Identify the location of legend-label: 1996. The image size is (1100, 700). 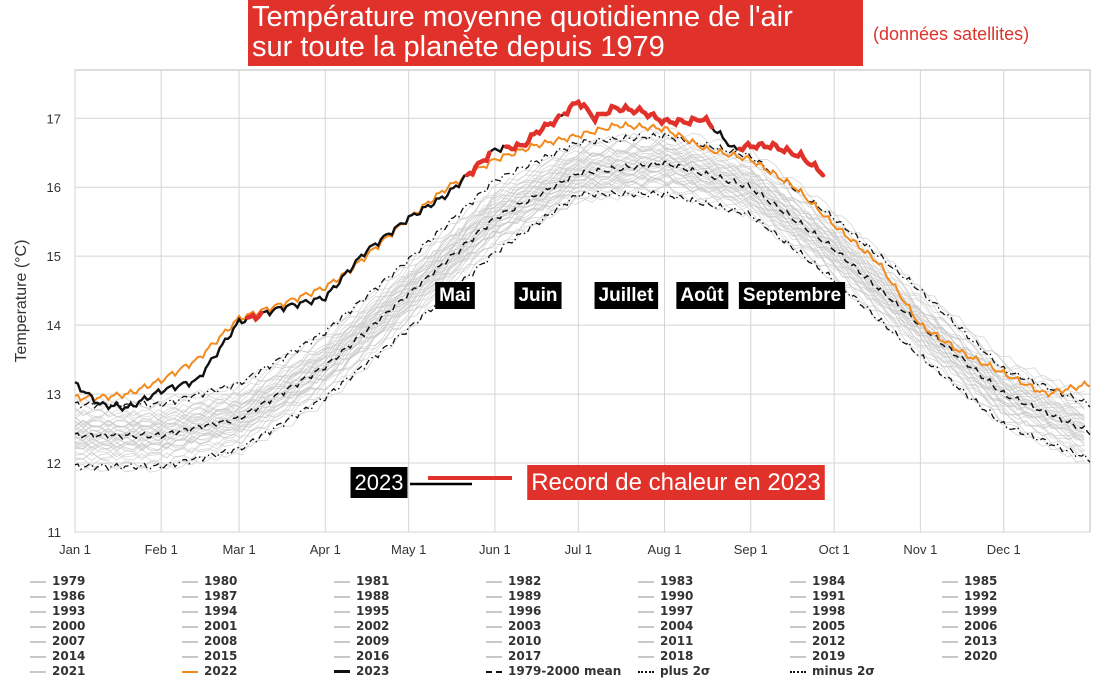
(525, 611).